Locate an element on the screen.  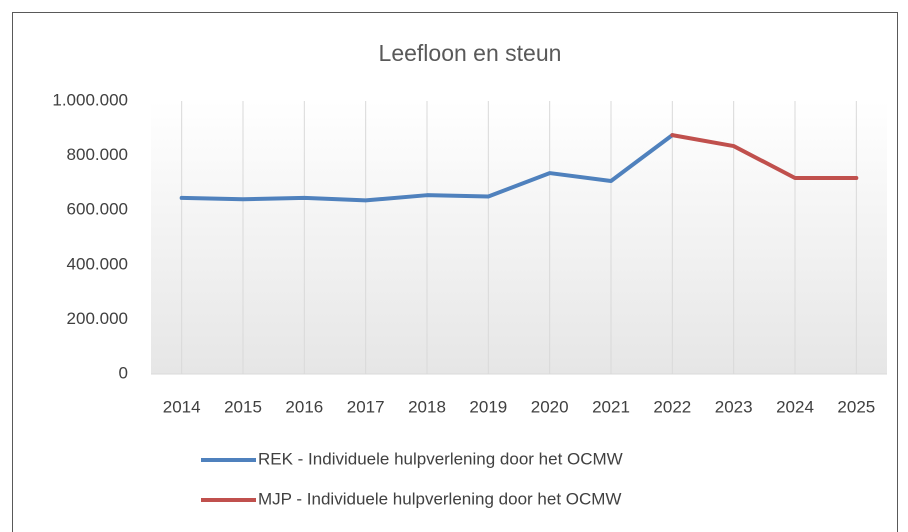
y-tick-label: 1.000.000 is located at coordinates (90, 99).